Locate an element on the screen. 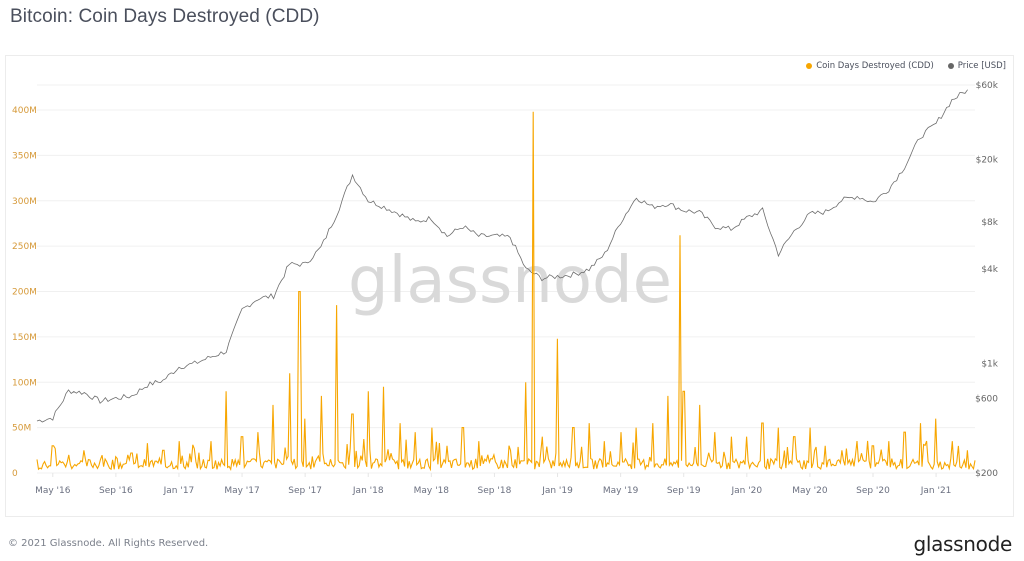 The width and height of the screenshot is (1024, 561). legend-item-price: Price [USD] is located at coordinates (976, 66).